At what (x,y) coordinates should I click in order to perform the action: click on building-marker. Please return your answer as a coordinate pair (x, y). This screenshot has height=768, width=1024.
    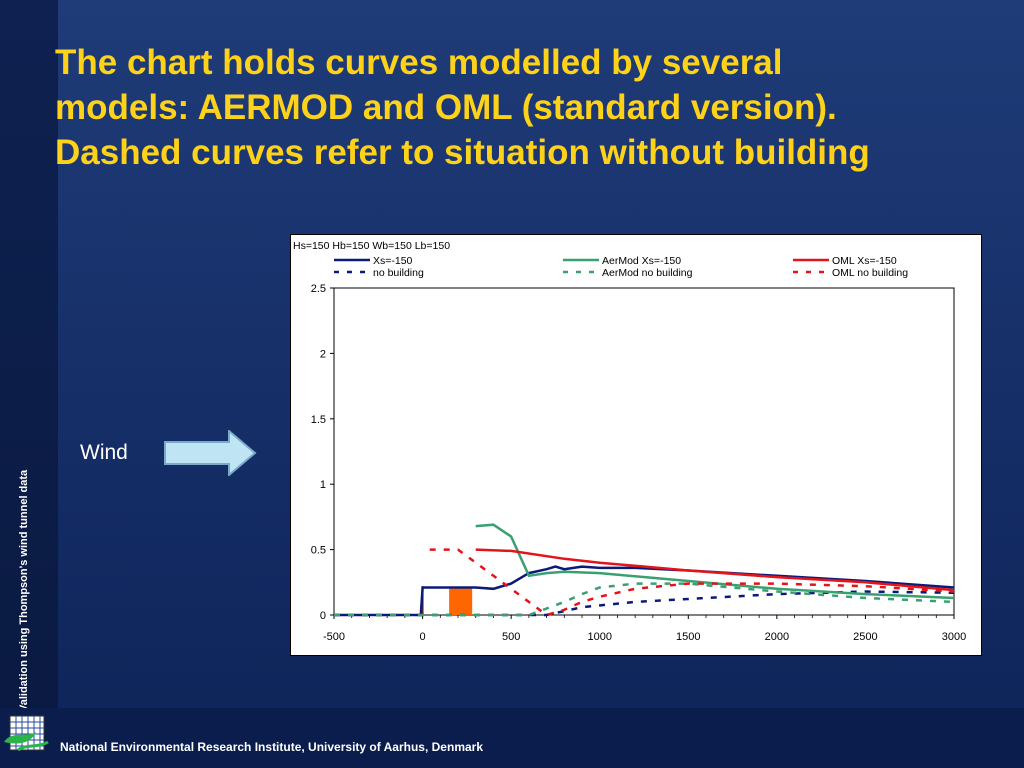
    Looking at the image, I should click on (461, 601).